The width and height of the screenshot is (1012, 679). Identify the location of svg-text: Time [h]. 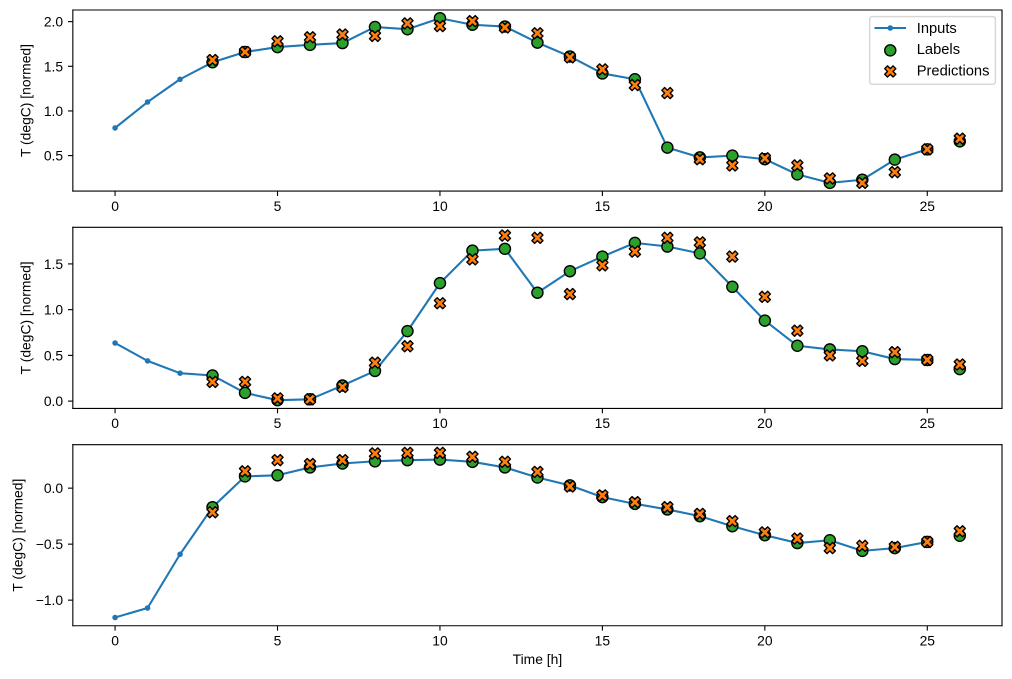
(538, 659).